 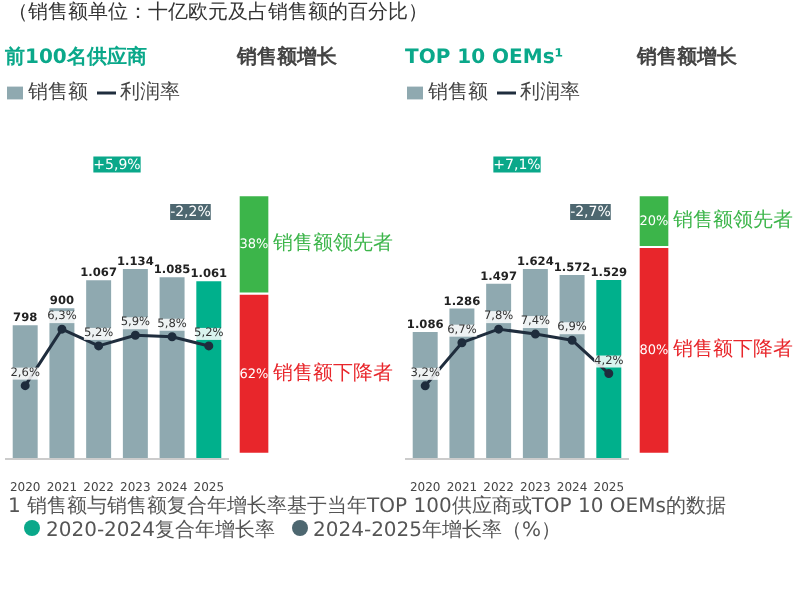 I want to click on chart-title: 前100名供应商, so click(x=75, y=57).